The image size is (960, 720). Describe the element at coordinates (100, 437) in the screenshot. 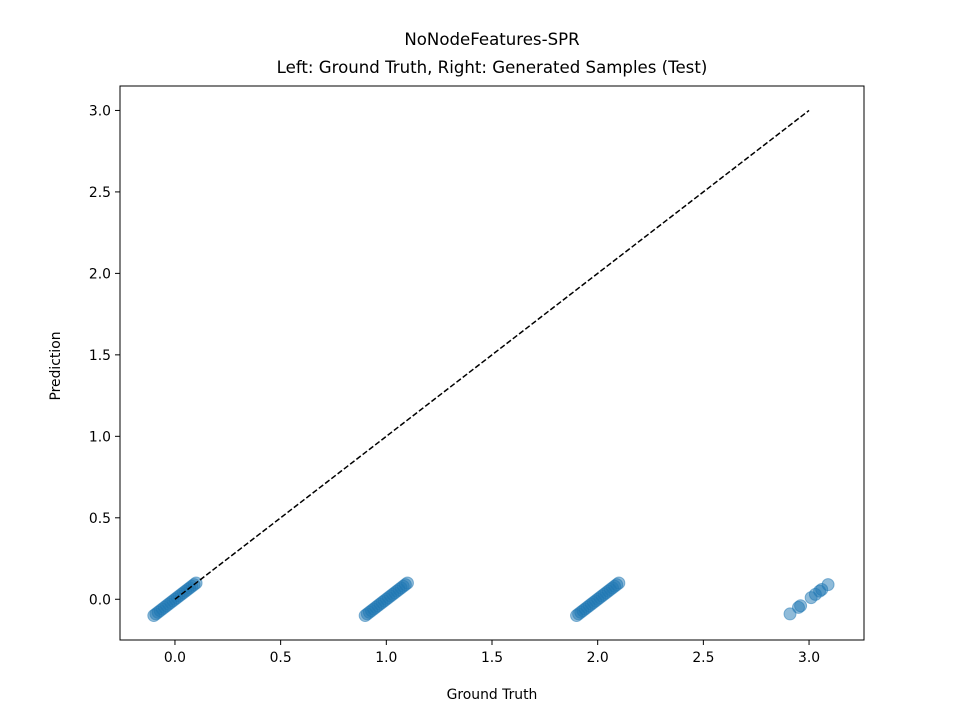

I see `y-tick-label: 1.0` at that location.